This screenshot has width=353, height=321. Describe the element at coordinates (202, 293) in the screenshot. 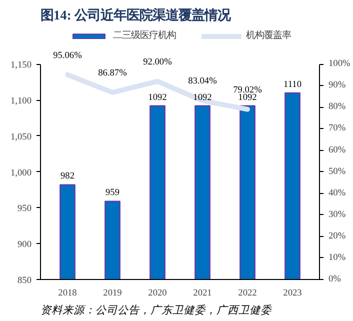

I see `x-tick-label: 2021` at that location.